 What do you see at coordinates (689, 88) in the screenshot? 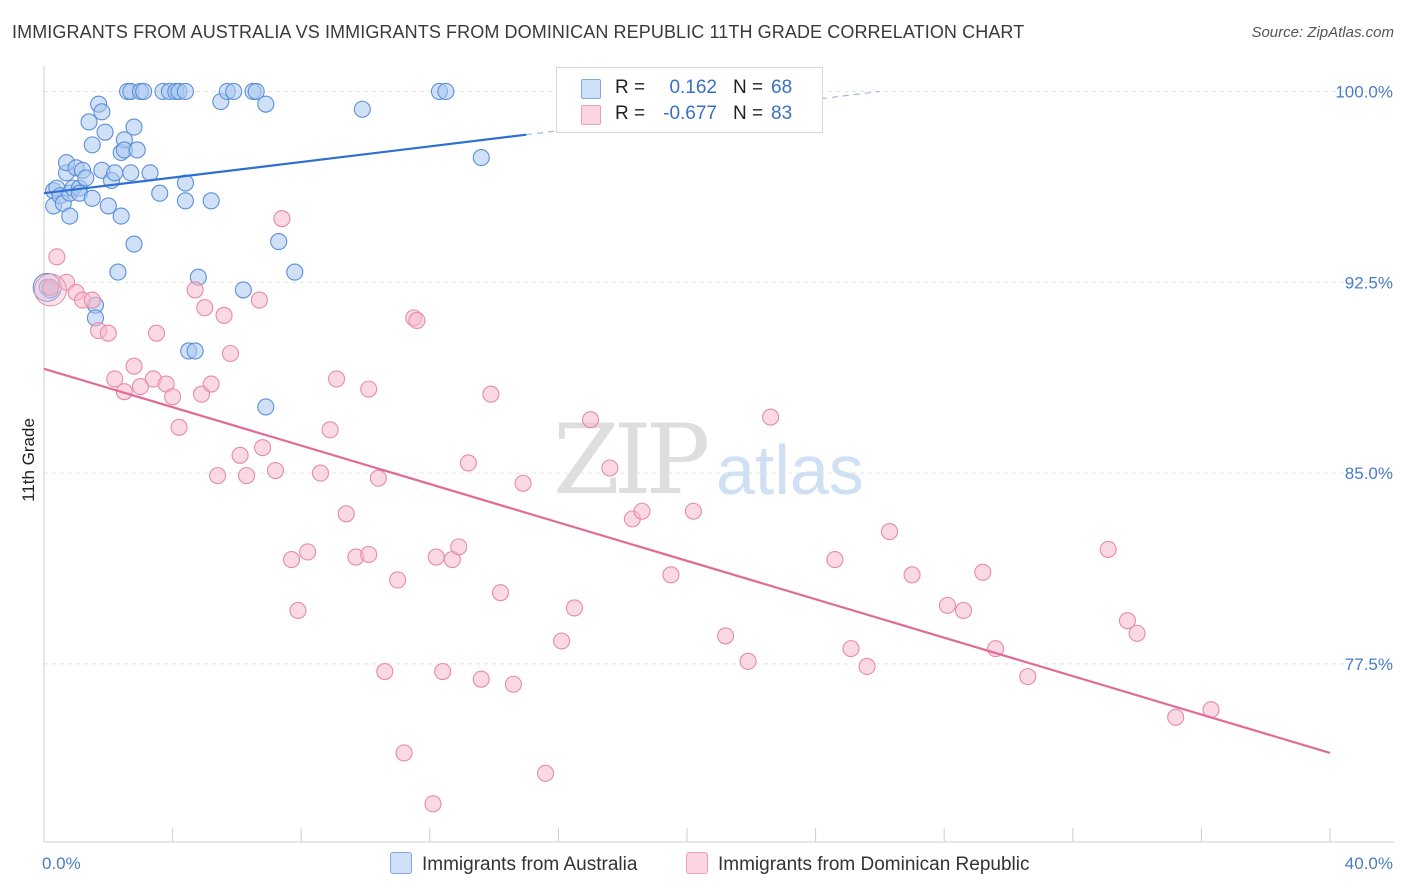
I see `legend-row-australia: R = 0.162 N = 68` at bounding box center [689, 88].